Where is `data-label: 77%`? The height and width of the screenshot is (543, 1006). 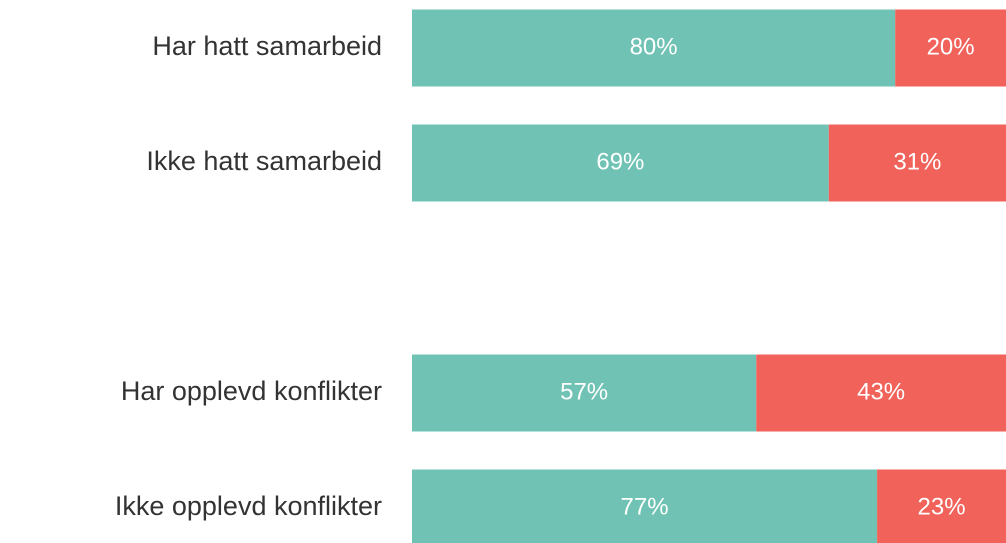
data-label: 77% is located at coordinates (645, 506).